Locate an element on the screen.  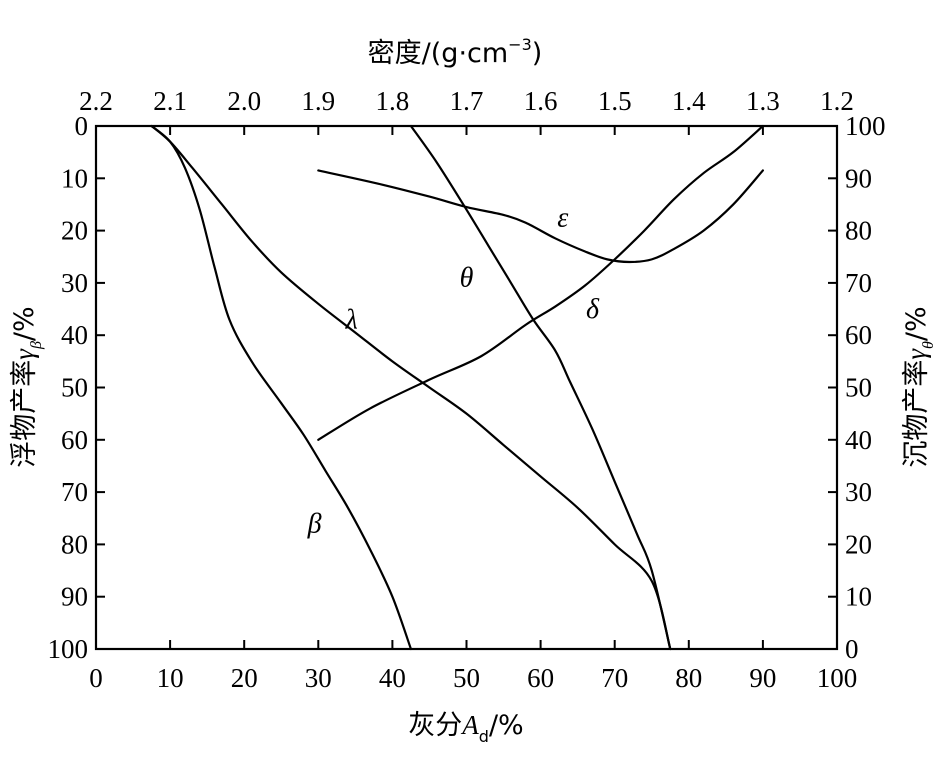
bottom-axis-title: 灰分Ad/% is located at coordinates (465, 728).